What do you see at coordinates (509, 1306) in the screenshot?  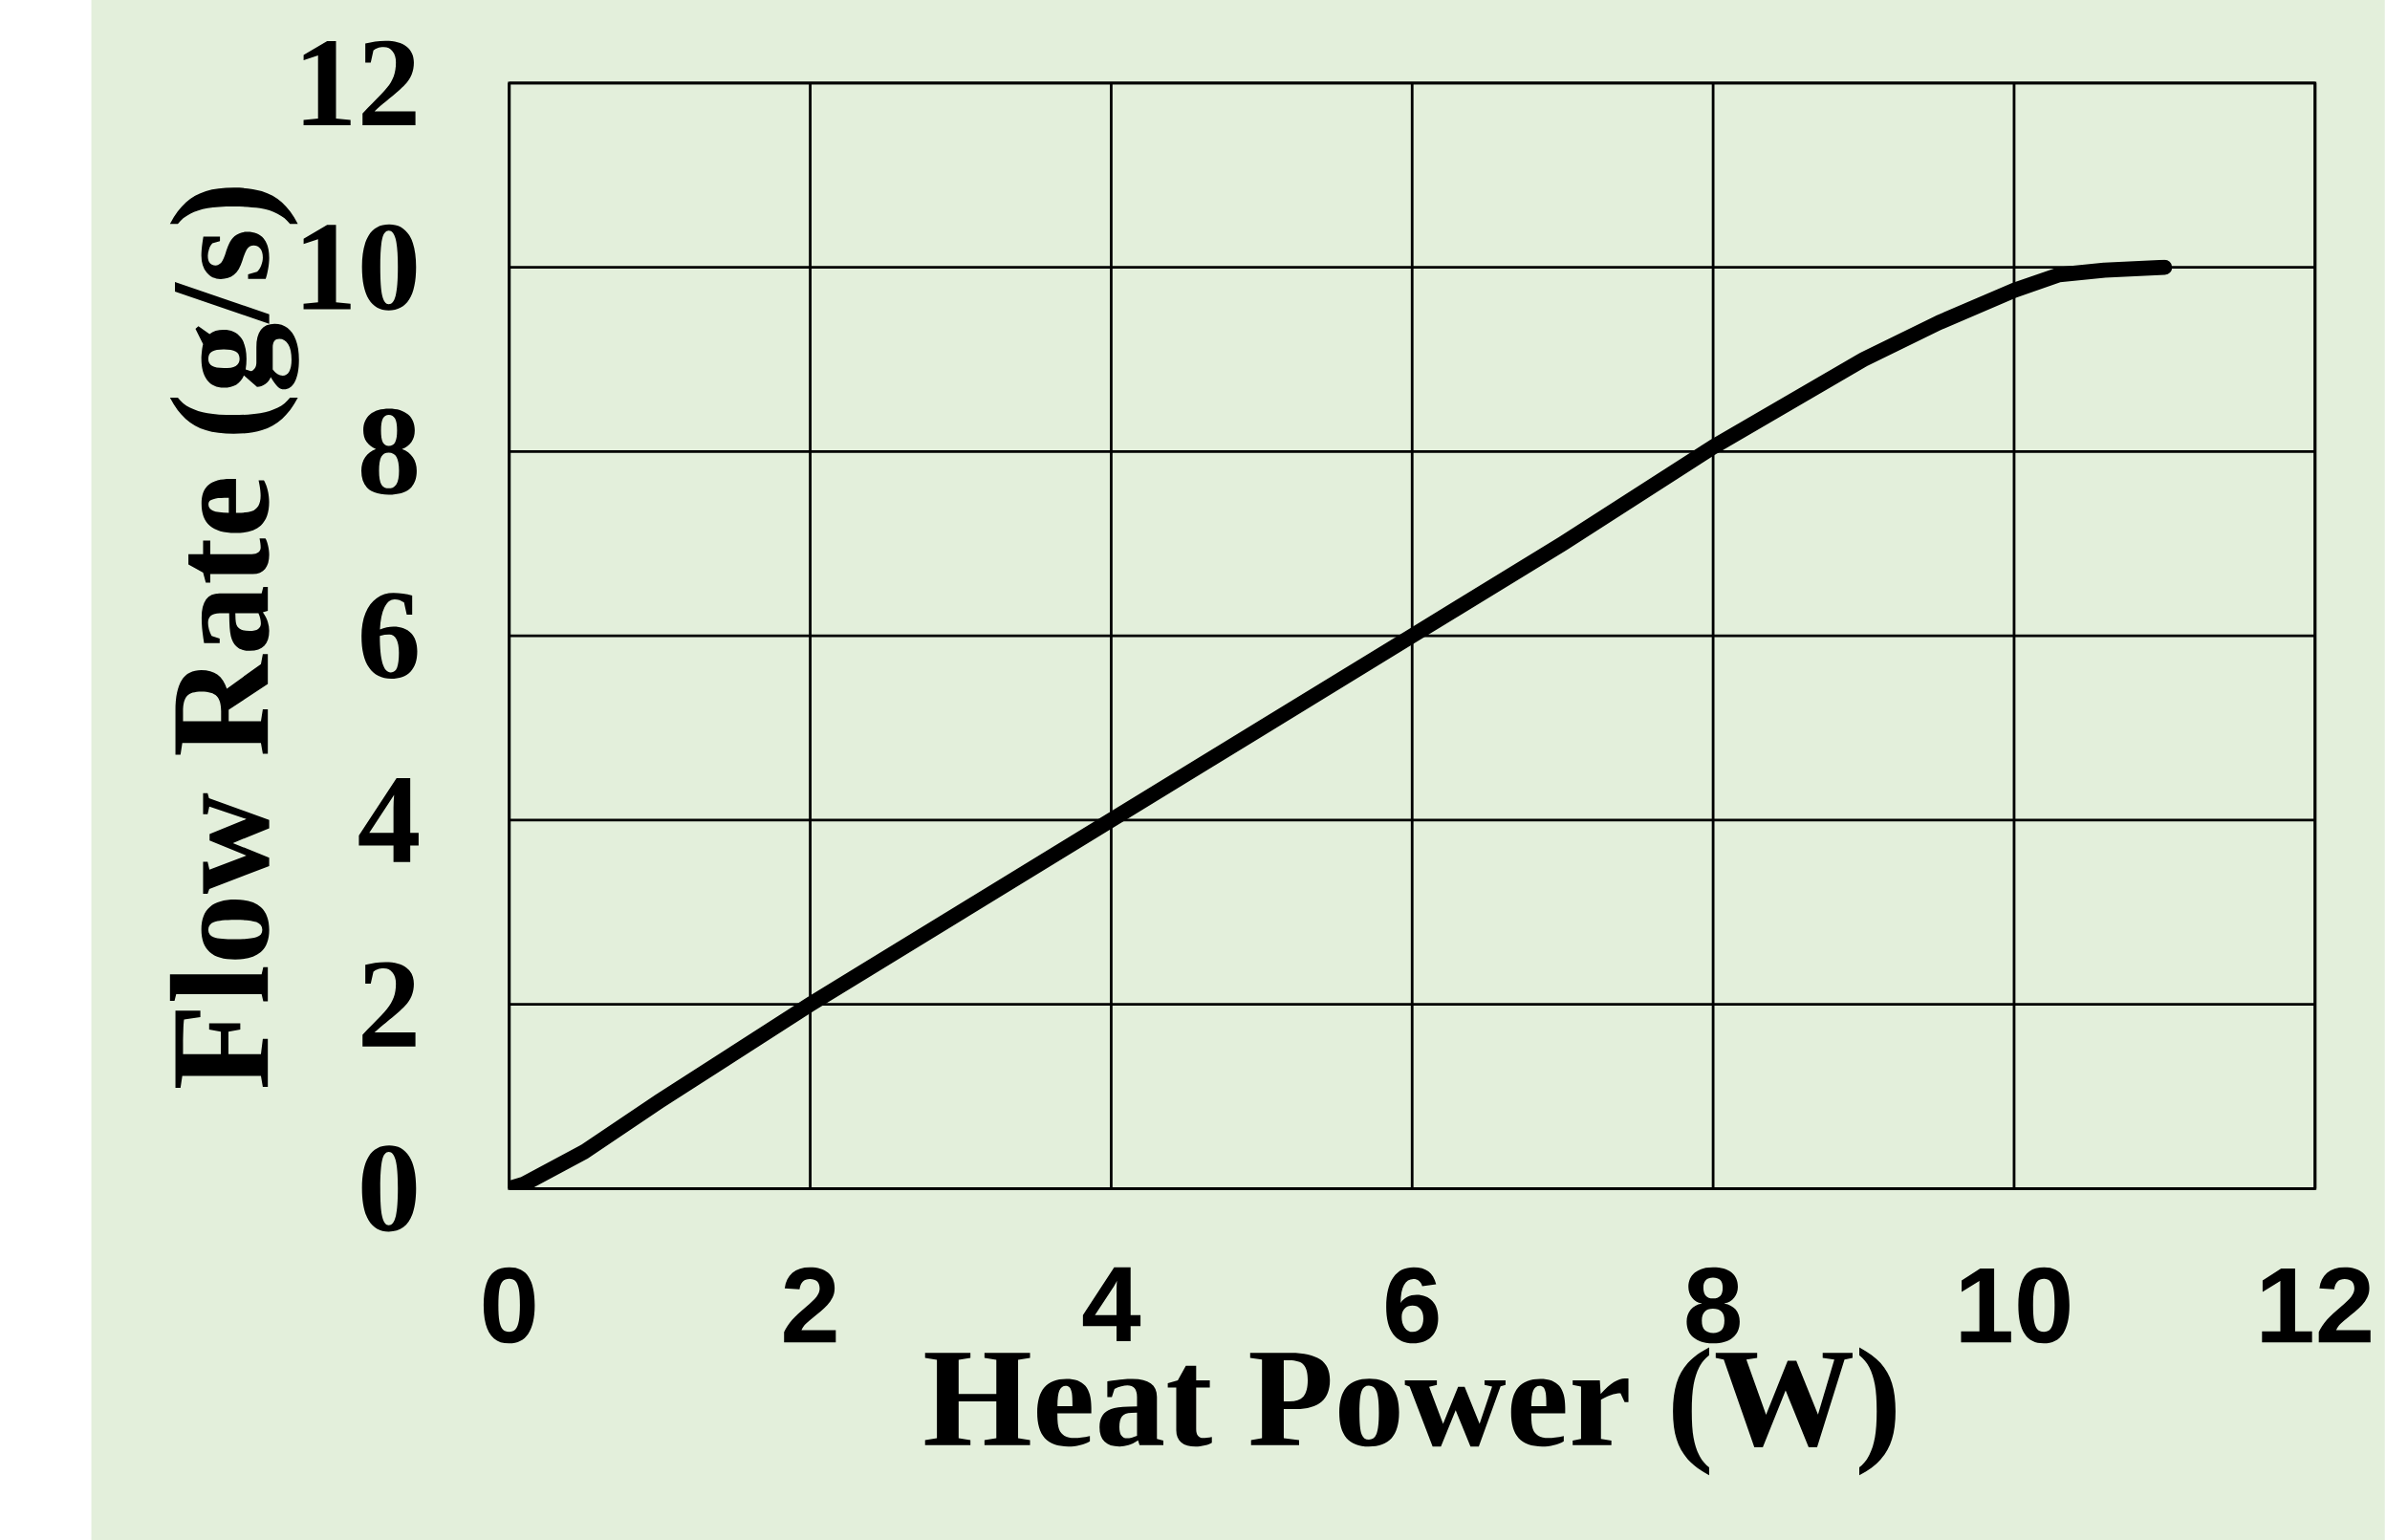 I see `x-tick-label: 0` at bounding box center [509, 1306].